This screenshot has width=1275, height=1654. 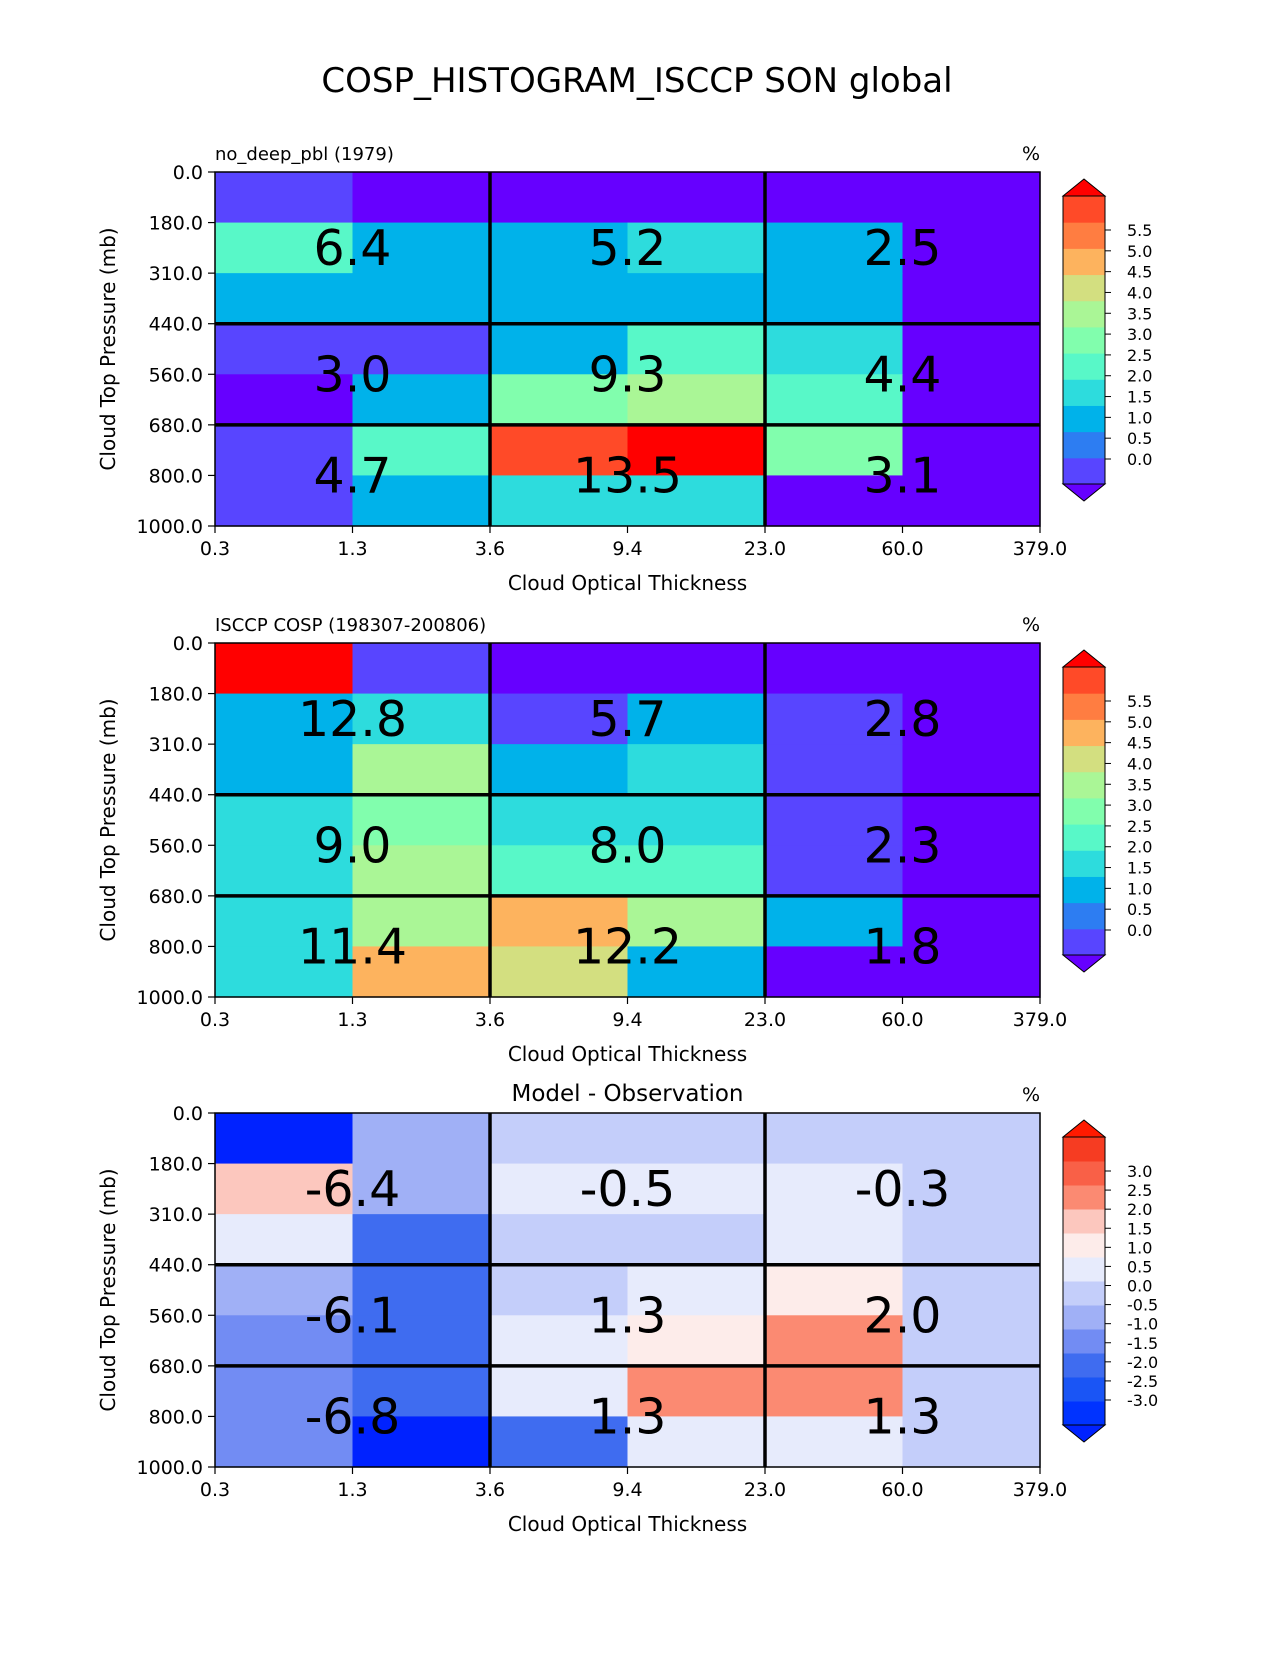 What do you see at coordinates (627, 1490) in the screenshot?
I see `x-tick-label: 9.4` at bounding box center [627, 1490].